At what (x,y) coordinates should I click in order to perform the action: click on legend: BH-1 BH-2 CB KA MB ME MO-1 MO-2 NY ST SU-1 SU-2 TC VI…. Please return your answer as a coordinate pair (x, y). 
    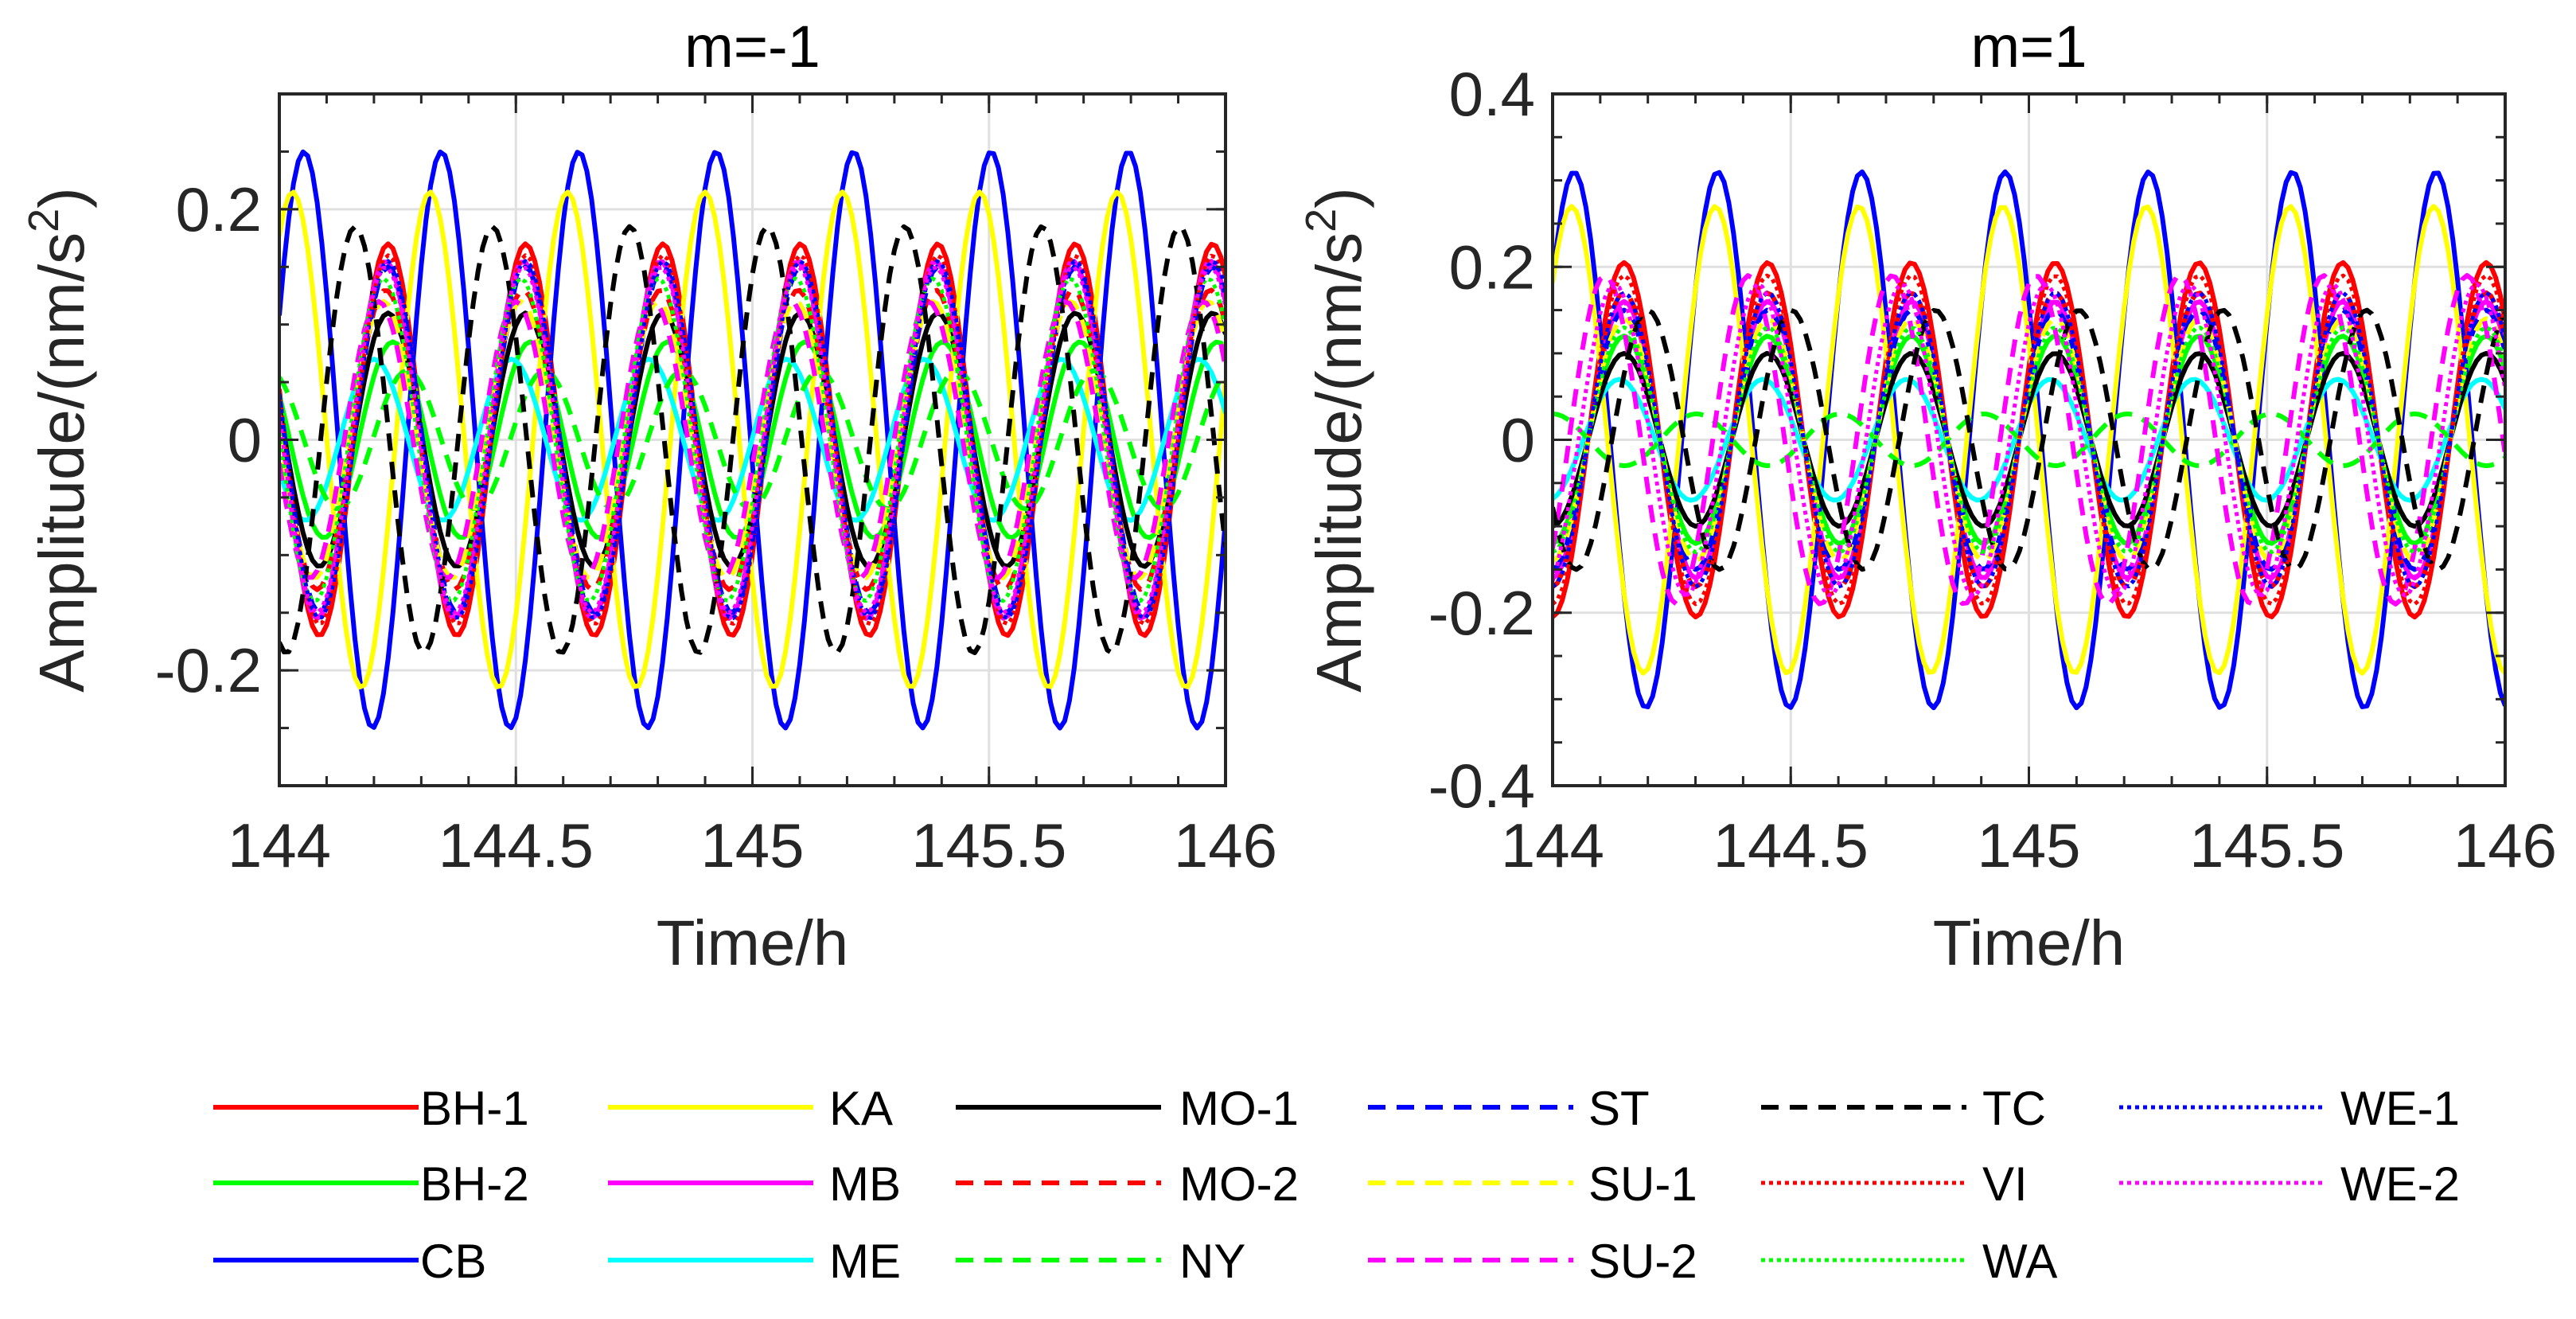
    Looking at the image, I should click on (1336, 1185).